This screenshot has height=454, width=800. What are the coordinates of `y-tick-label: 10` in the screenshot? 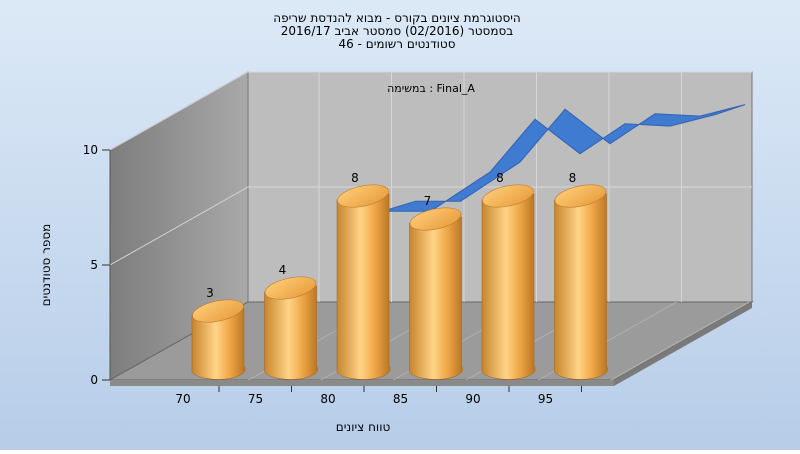 It's located at (90, 150).